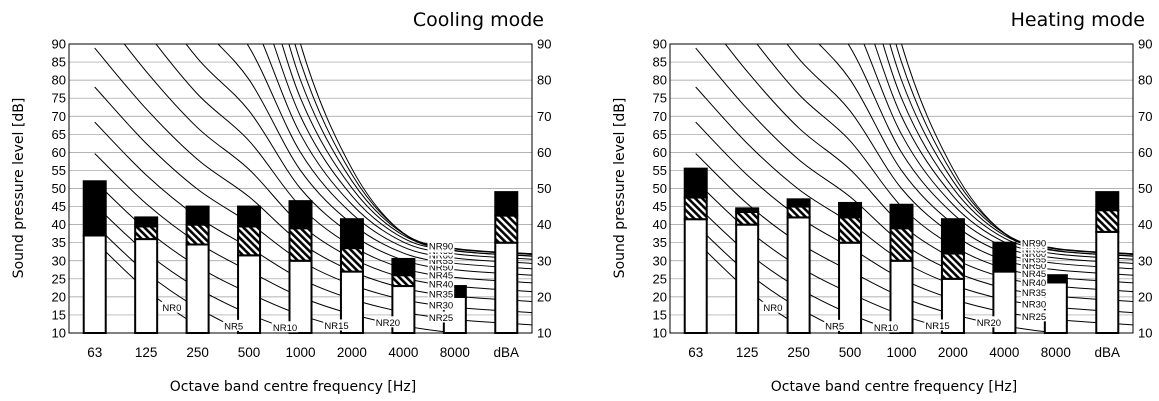 This screenshot has height=401, width=1159. I want to click on y-tick-label: 60, so click(59, 152).